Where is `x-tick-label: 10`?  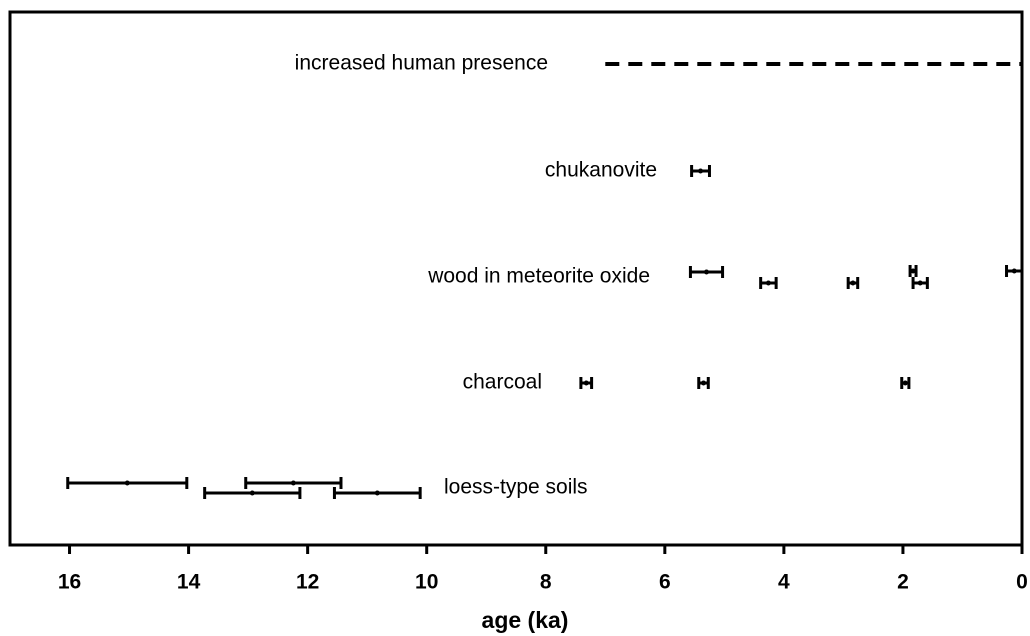
x-tick-label: 10 is located at coordinates (426, 582).